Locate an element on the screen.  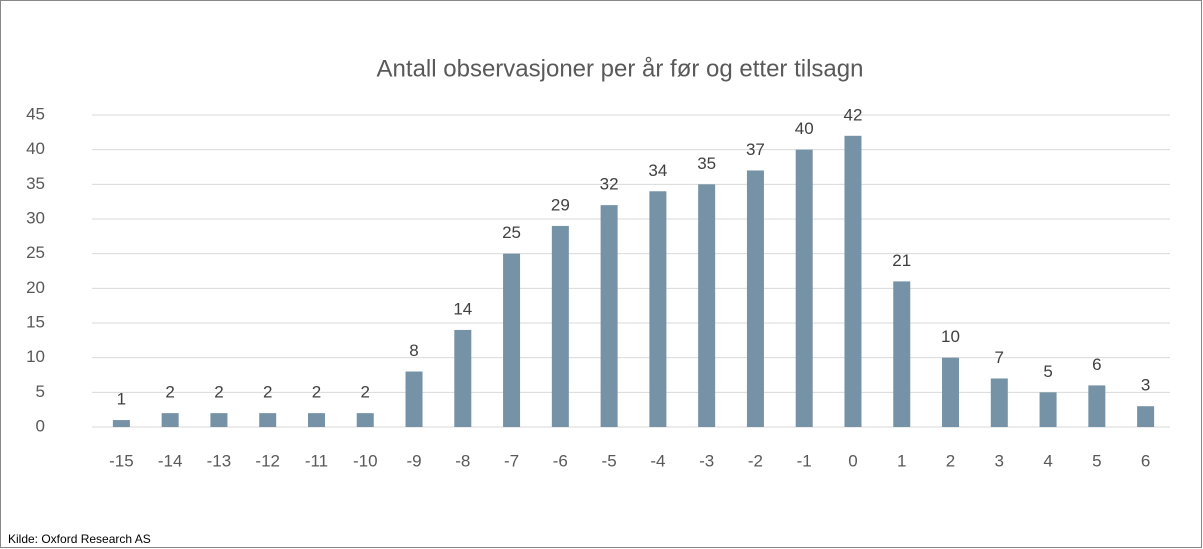
x-tick-label: 2 is located at coordinates (950, 460).